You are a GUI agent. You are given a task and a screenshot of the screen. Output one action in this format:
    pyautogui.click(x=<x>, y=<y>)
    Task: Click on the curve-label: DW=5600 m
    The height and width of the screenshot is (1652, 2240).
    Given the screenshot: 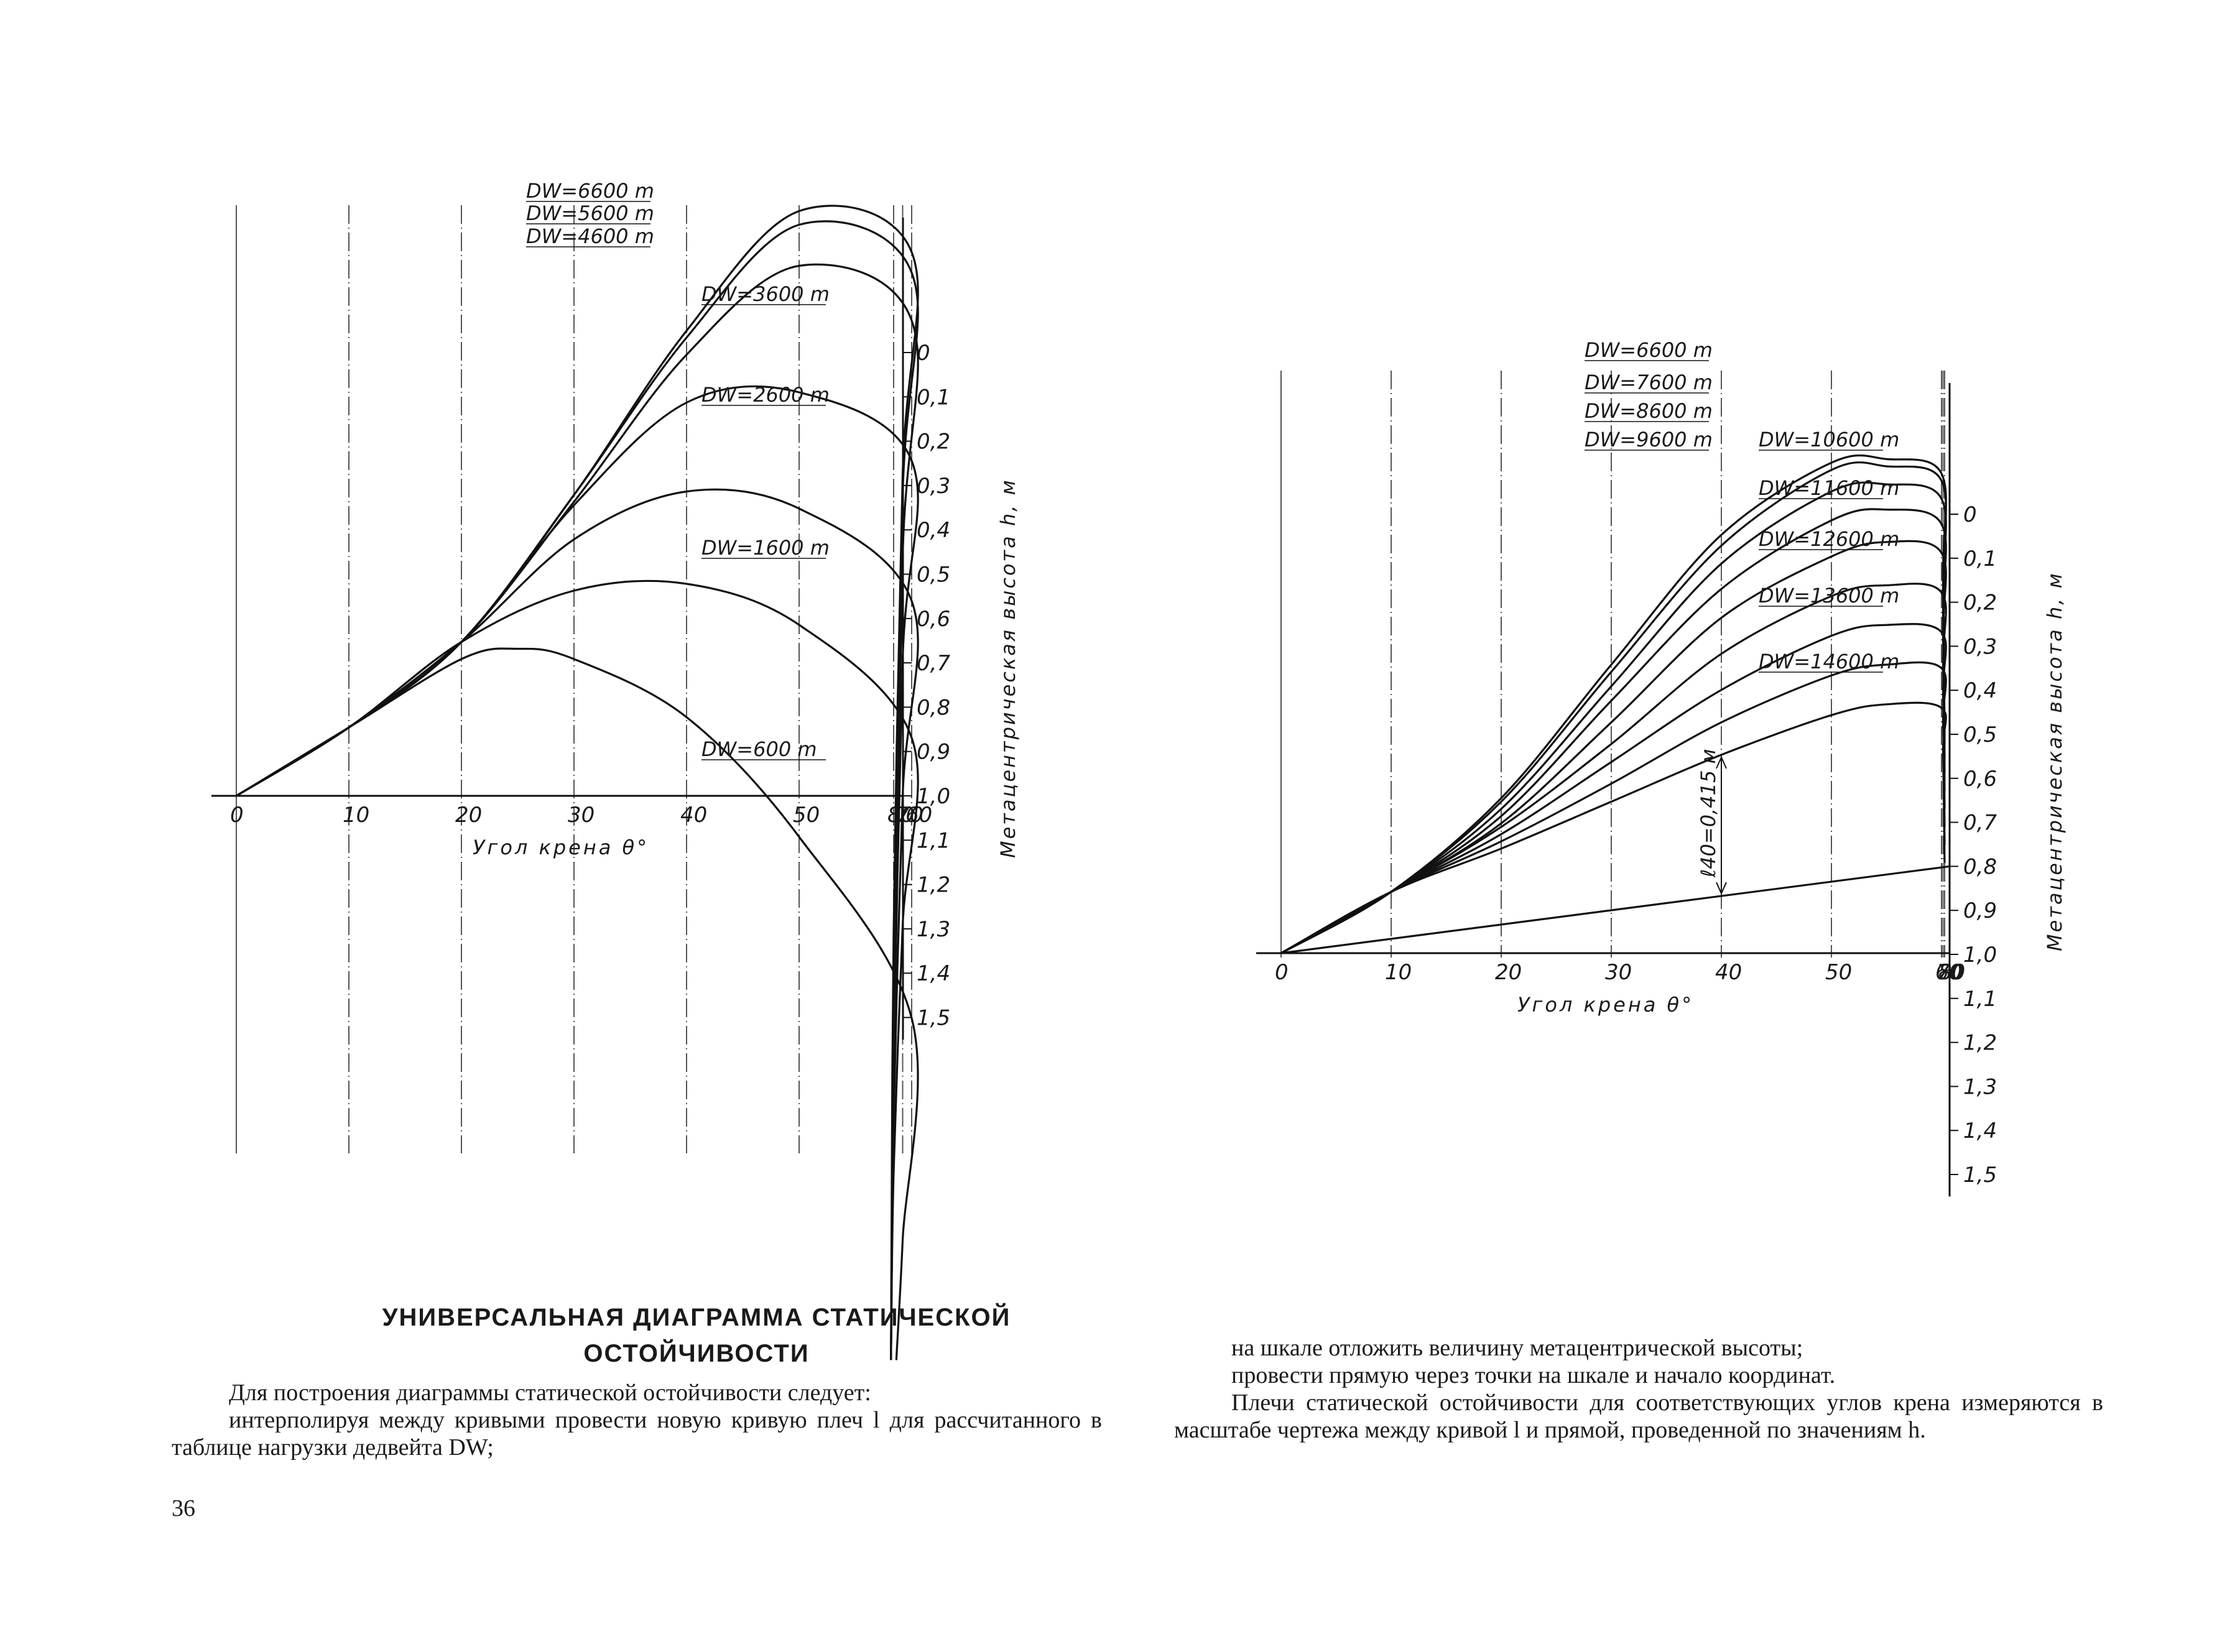 What is the action you would take?
    pyautogui.click(x=590, y=213)
    